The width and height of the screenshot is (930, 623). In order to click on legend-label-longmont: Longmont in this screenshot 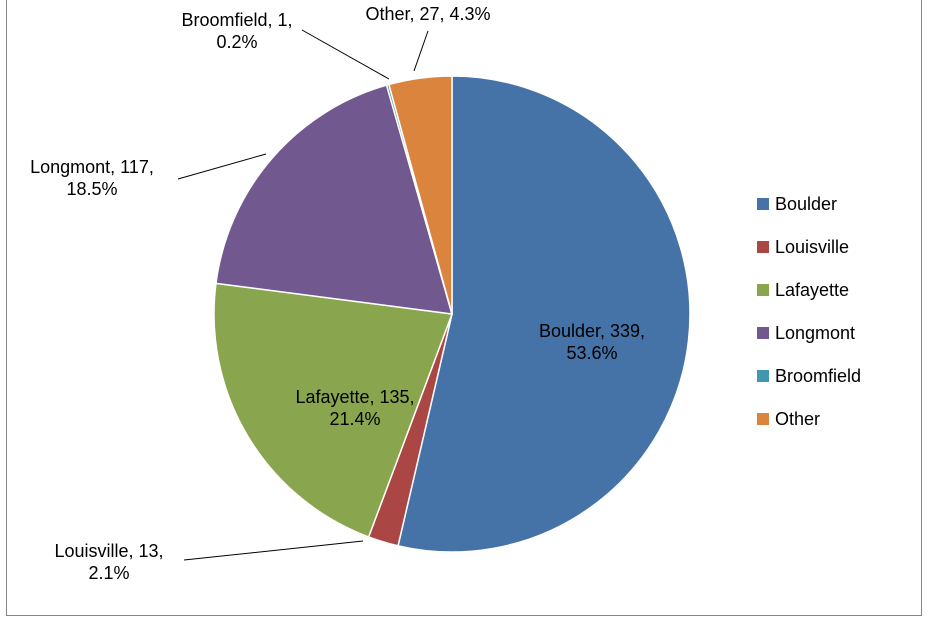, I will do `click(815, 333)`.